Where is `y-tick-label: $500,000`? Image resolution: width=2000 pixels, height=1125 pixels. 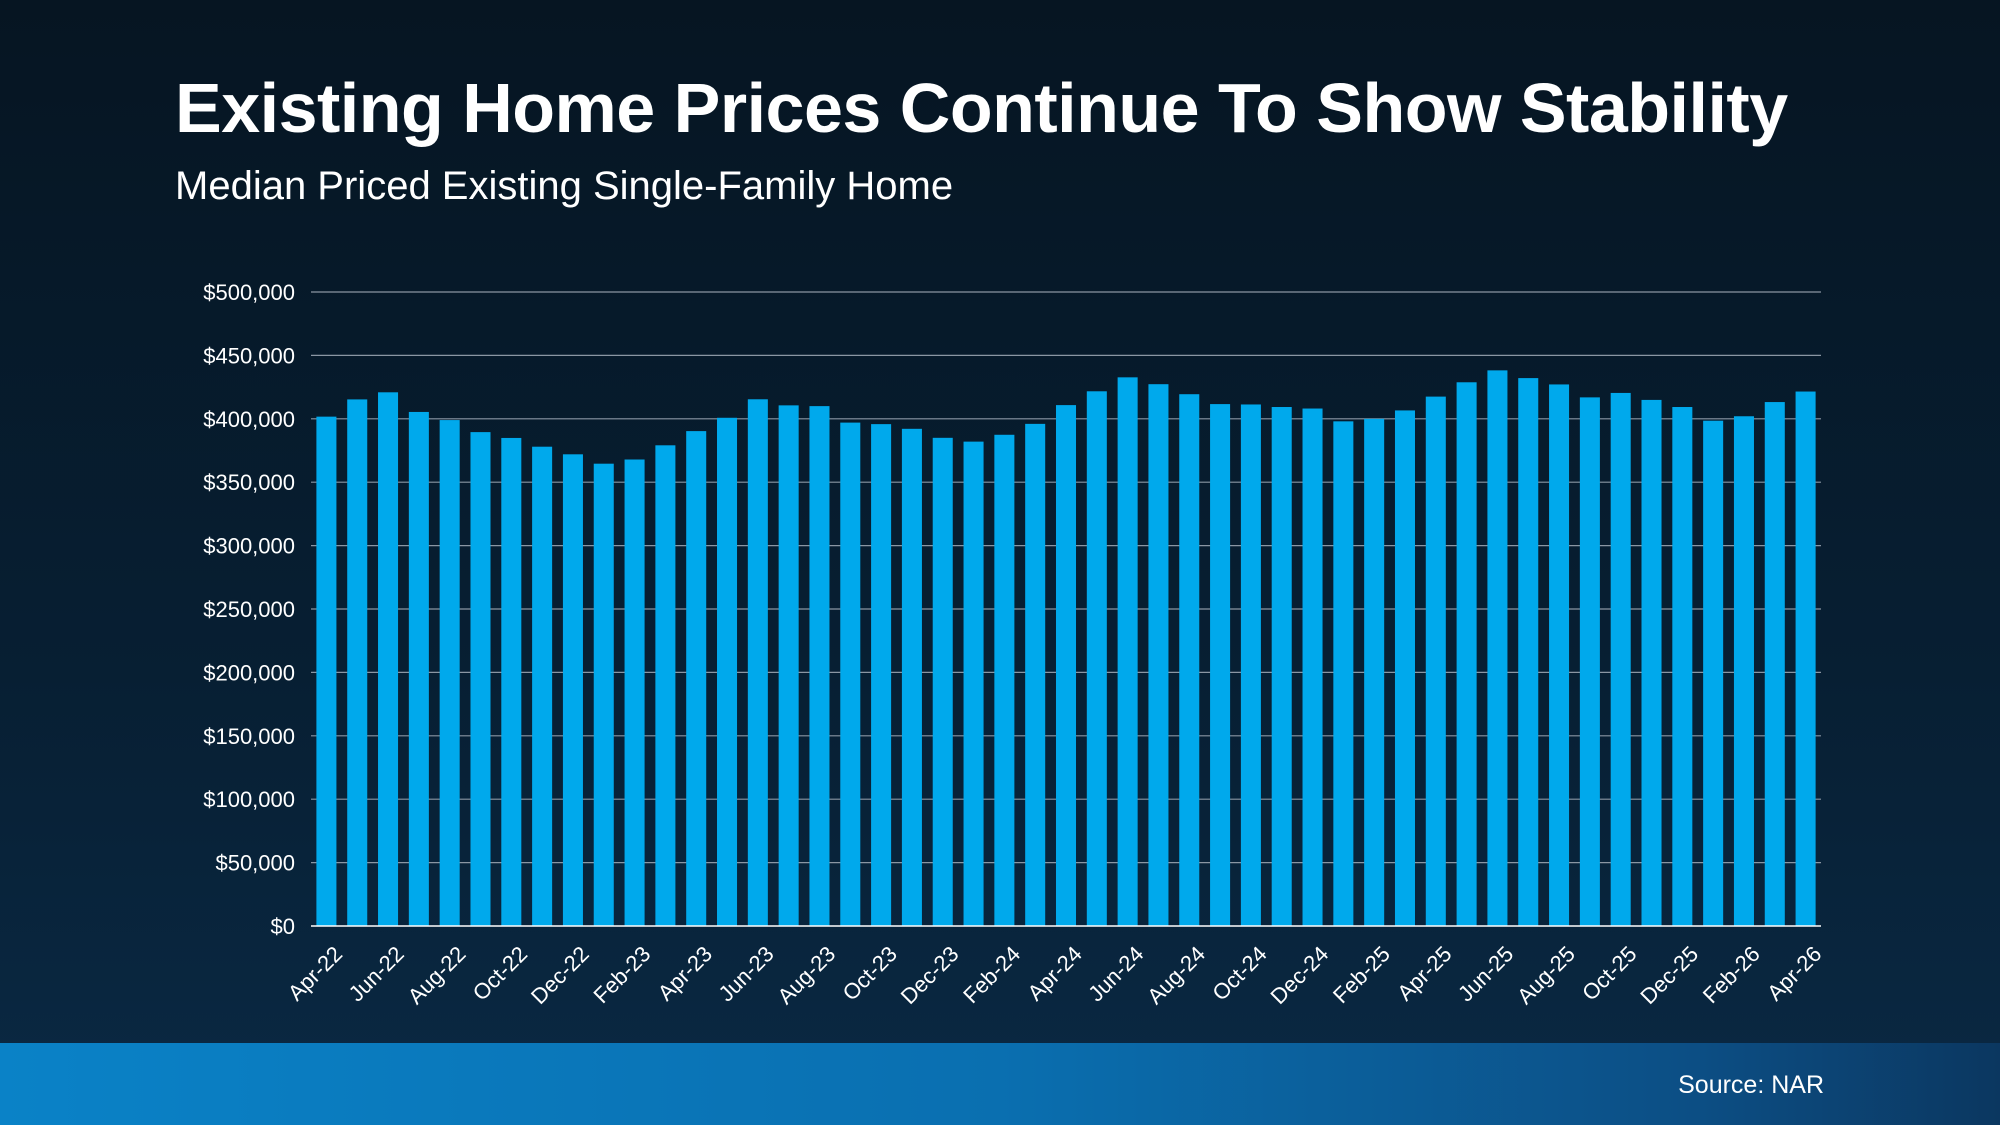 y-tick-label: $500,000 is located at coordinates (249, 292).